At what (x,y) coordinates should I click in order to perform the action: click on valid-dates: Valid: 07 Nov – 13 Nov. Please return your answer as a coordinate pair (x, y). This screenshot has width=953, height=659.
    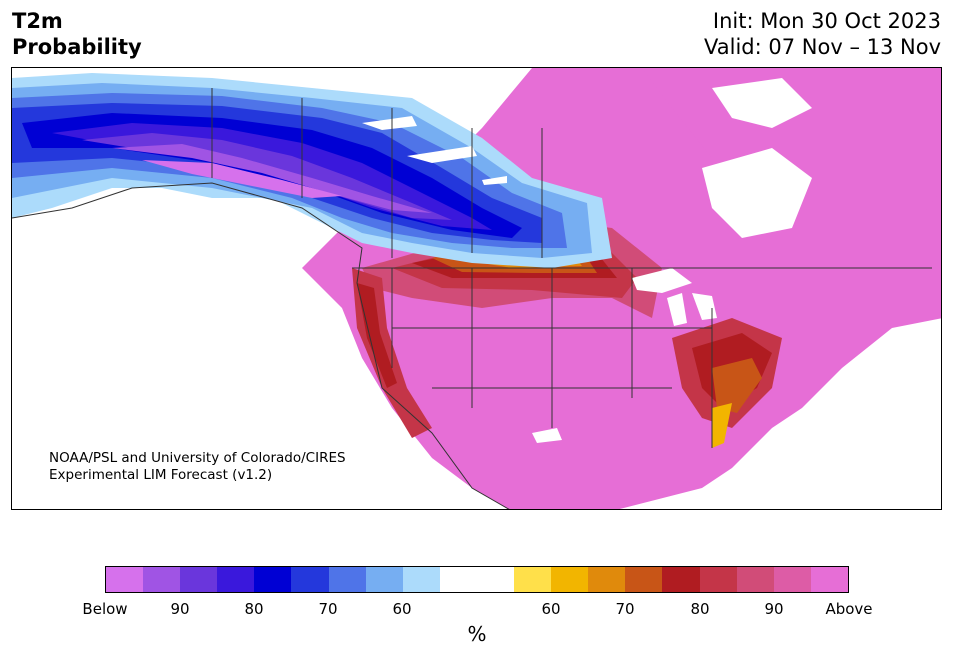
    Looking at the image, I should click on (822, 47).